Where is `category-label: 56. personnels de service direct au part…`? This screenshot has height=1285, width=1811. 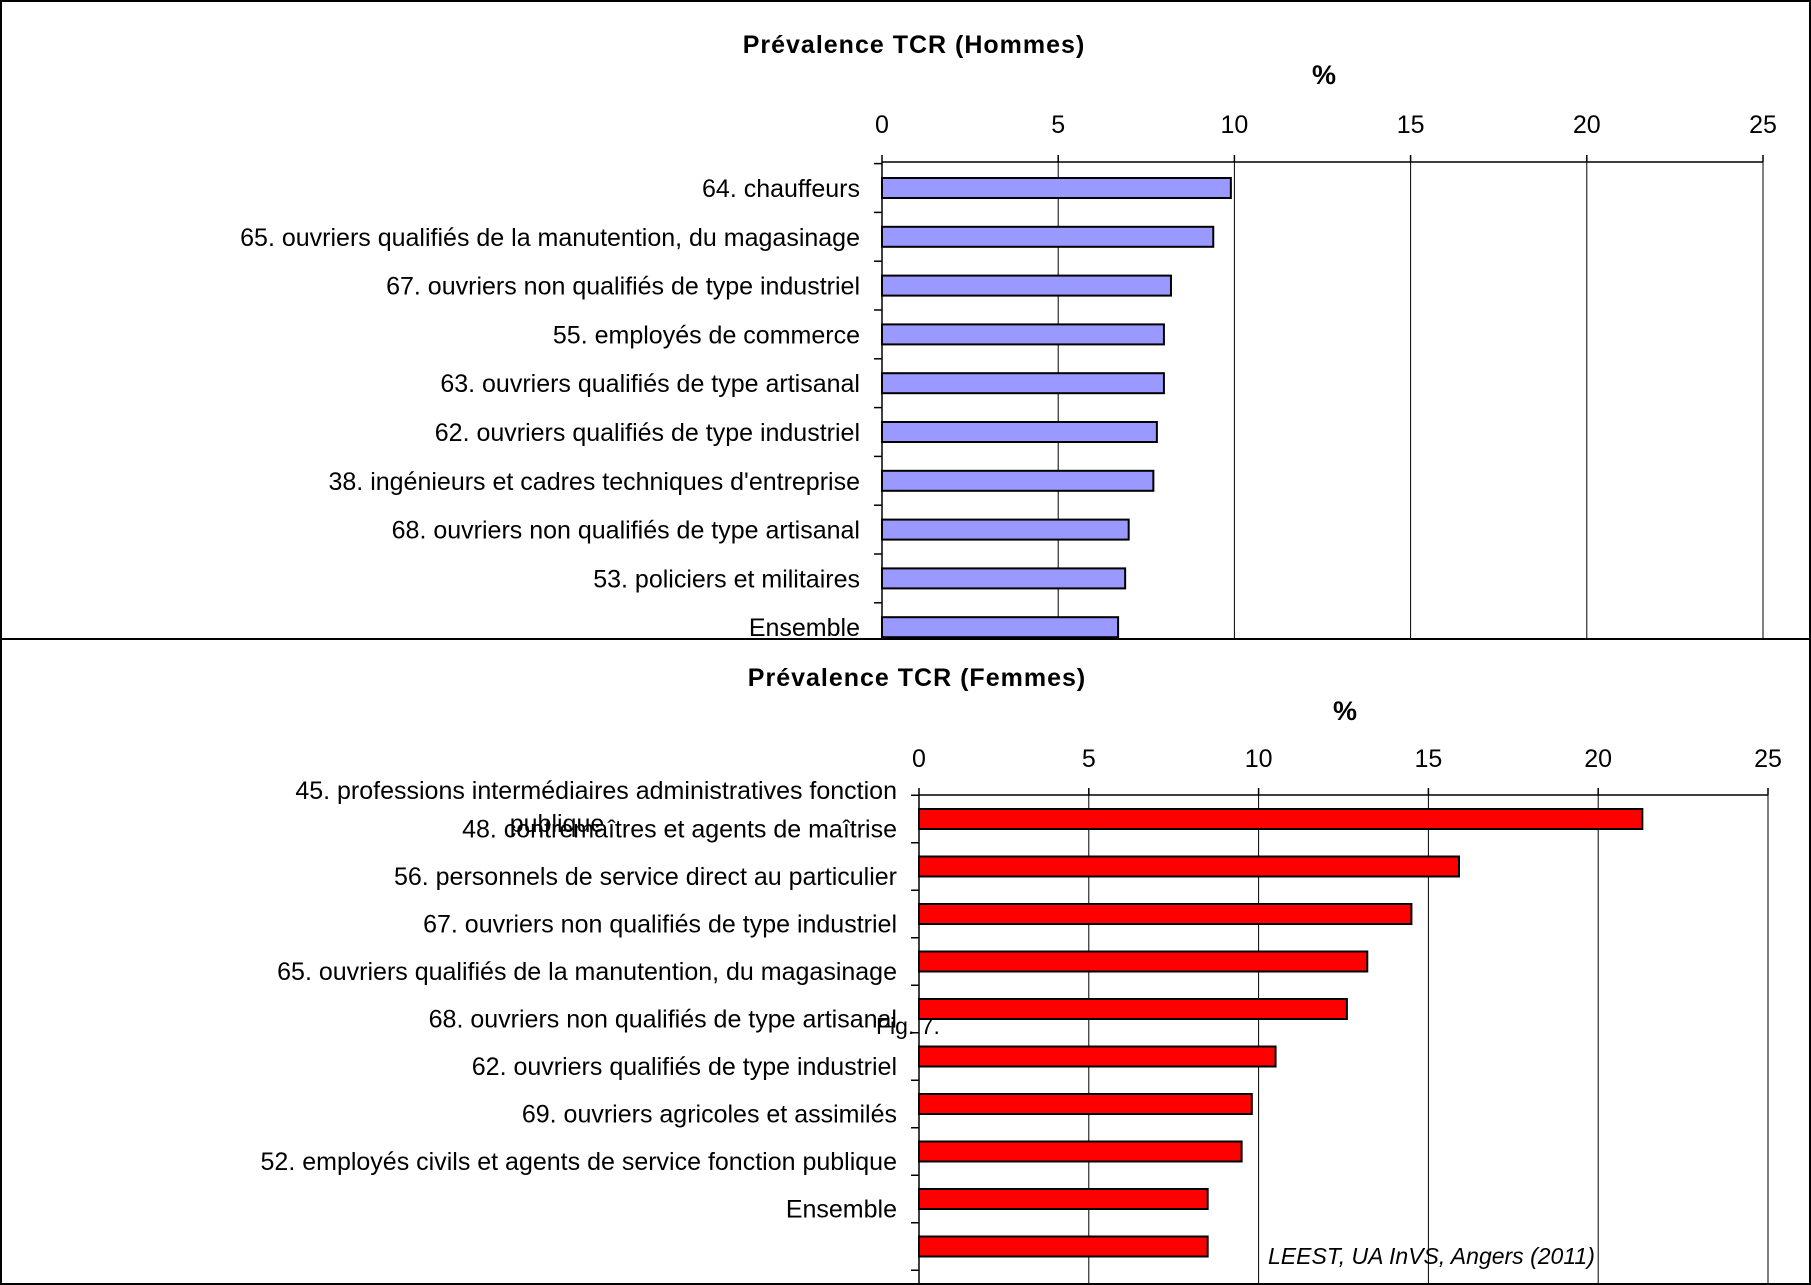
category-label: 56. personnels de service direct au part… is located at coordinates (645, 877).